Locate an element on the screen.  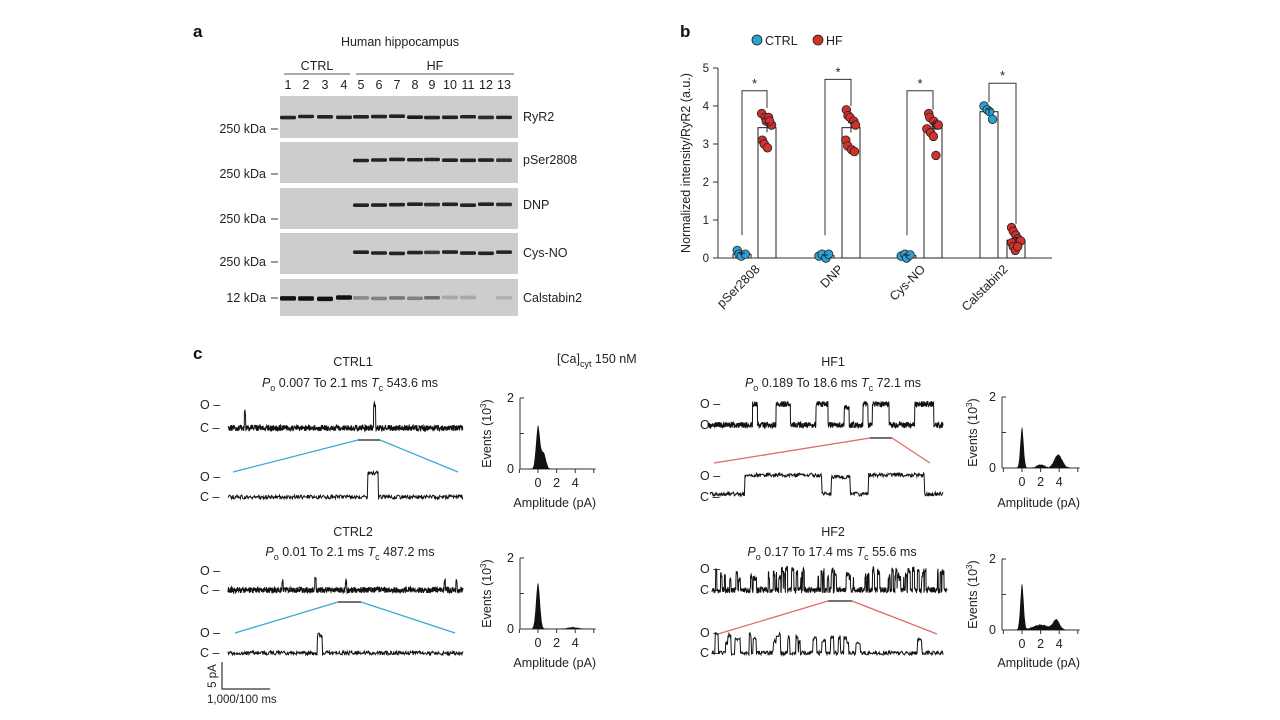
molecular-weight-marker: 250 kDa is located at coordinates (242, 129).